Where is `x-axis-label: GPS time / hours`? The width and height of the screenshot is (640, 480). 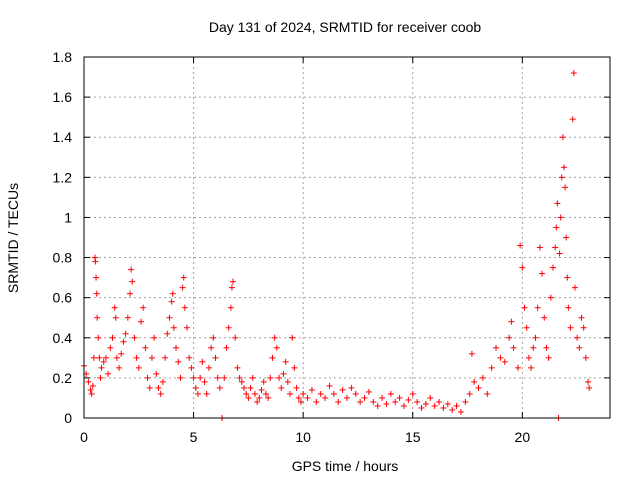 x-axis-label: GPS time / hours is located at coordinates (345, 466).